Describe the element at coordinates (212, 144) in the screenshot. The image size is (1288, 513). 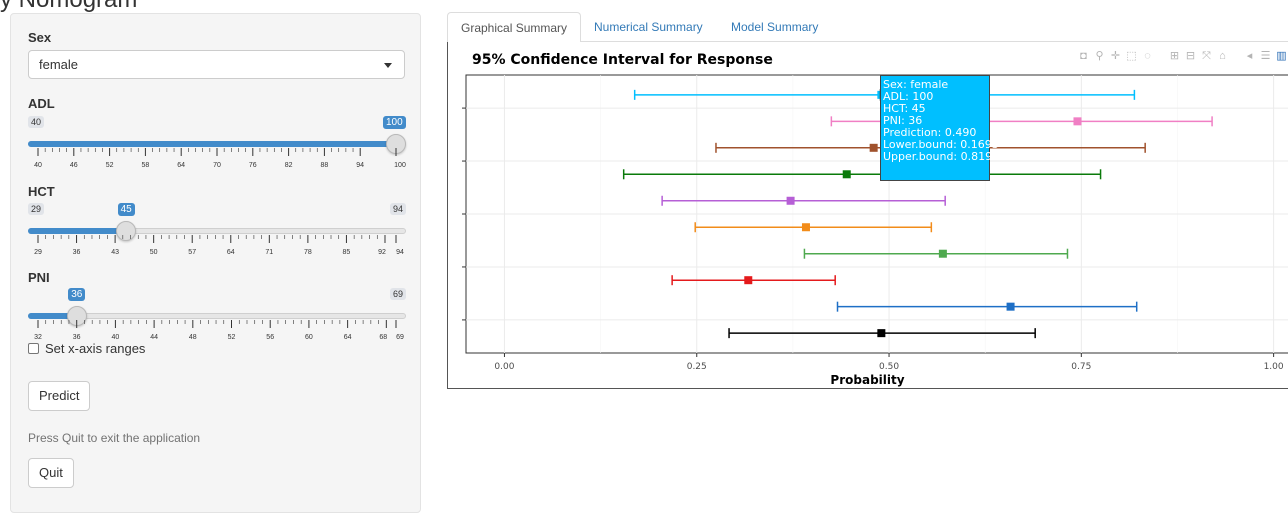
I see `adl-slider-fill` at that location.